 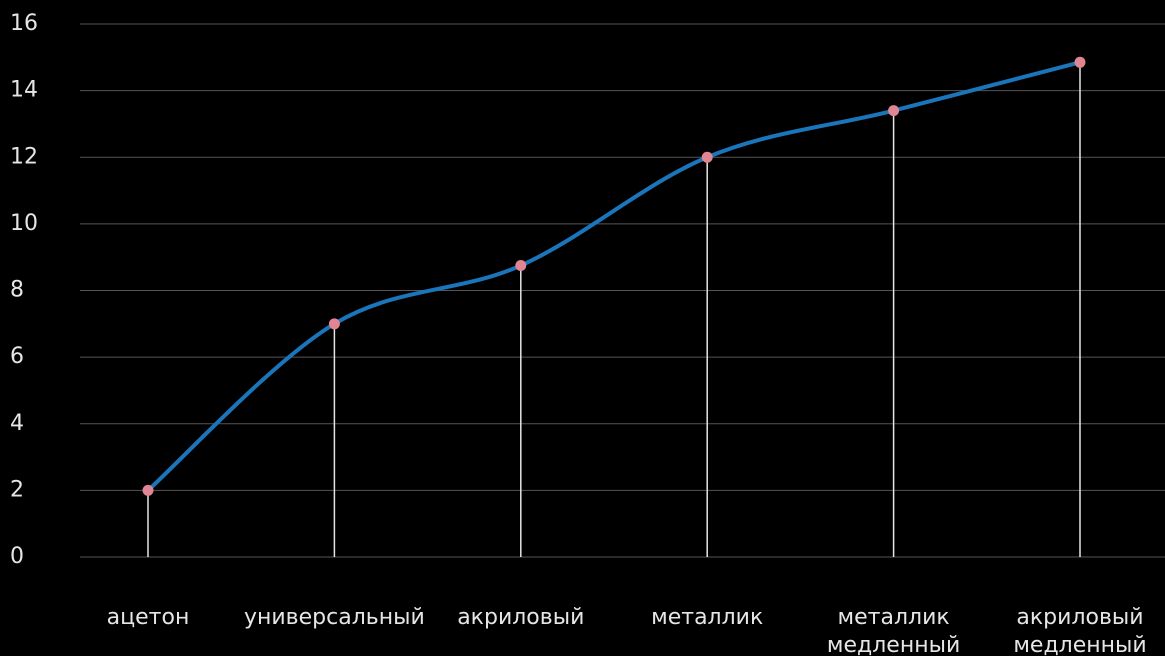 I want to click on y-tick-label: 12, so click(x=24, y=156).